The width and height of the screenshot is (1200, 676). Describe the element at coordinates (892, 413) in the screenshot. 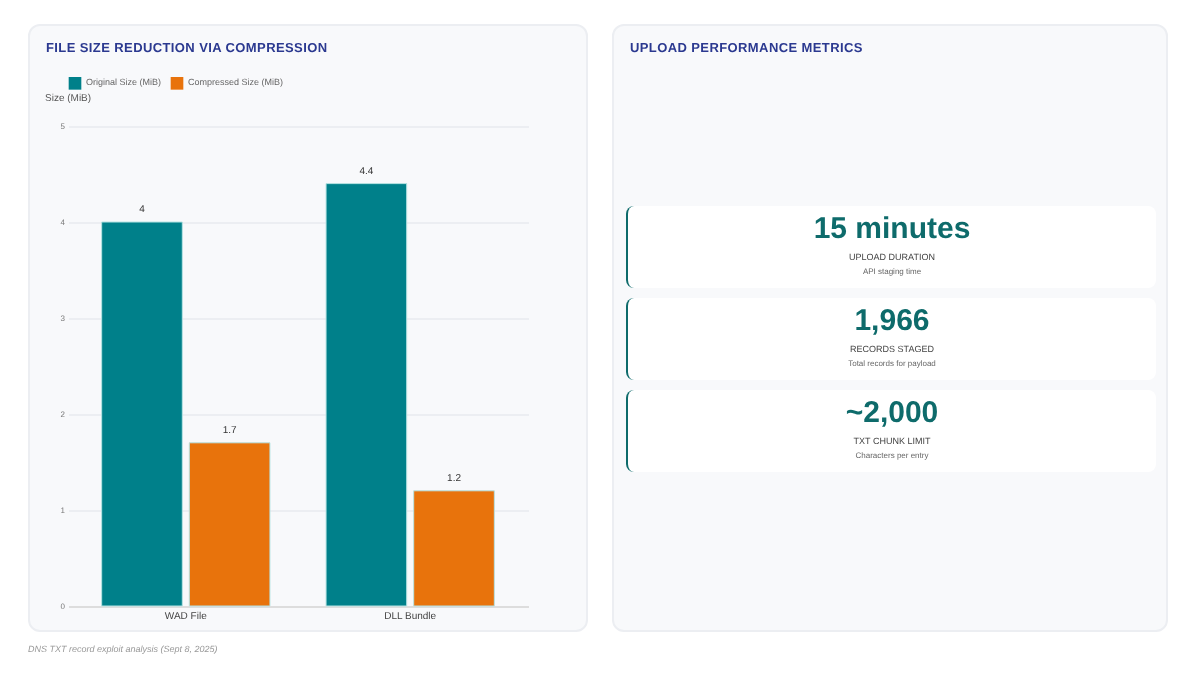

I see `text: ~2,000` at that location.